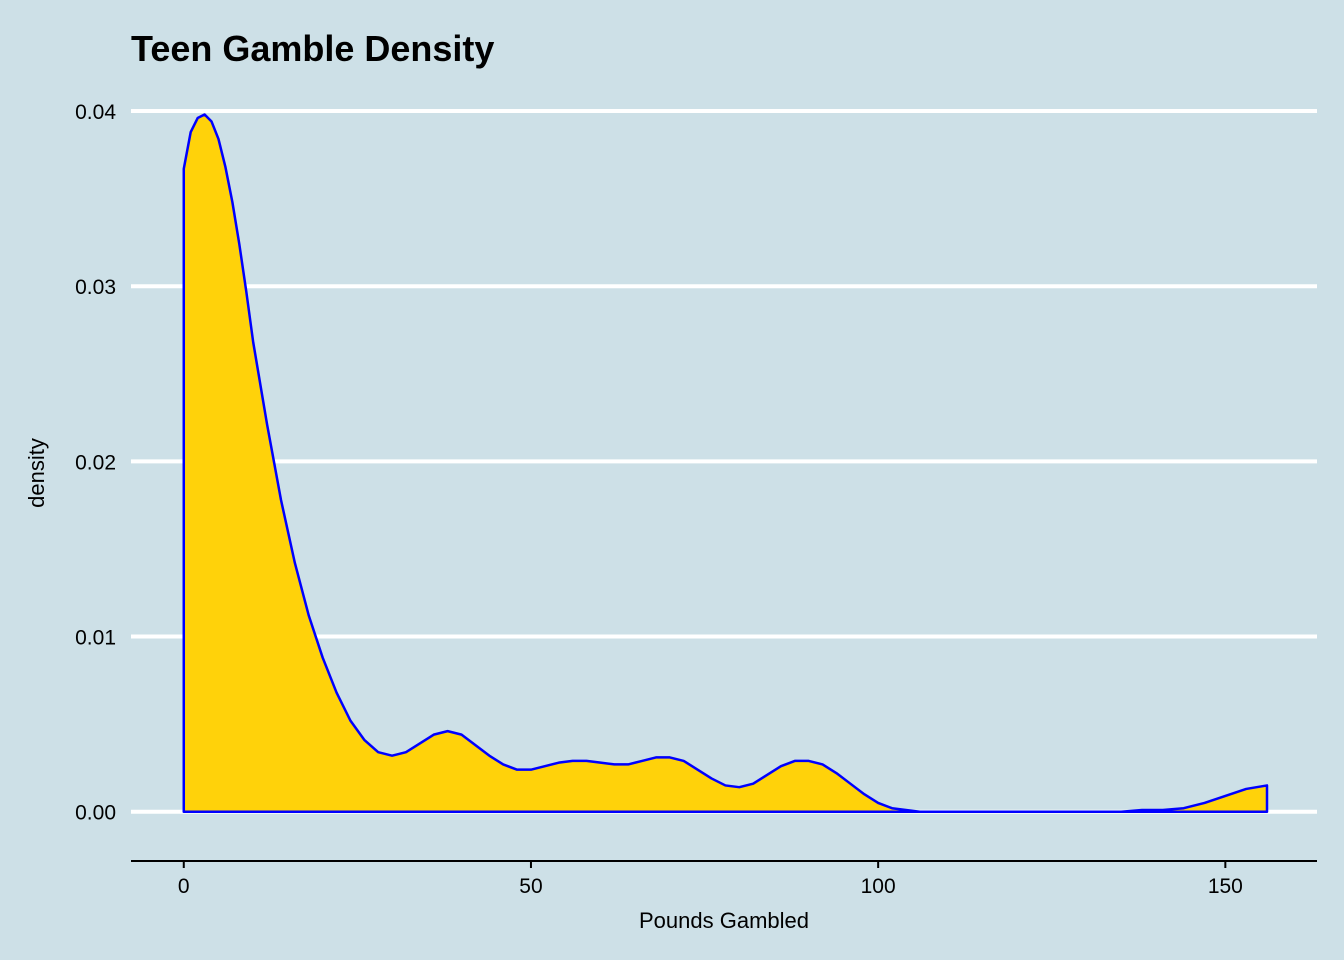  What do you see at coordinates (184, 886) in the screenshot?
I see `x-tick-label-0: 0` at bounding box center [184, 886].